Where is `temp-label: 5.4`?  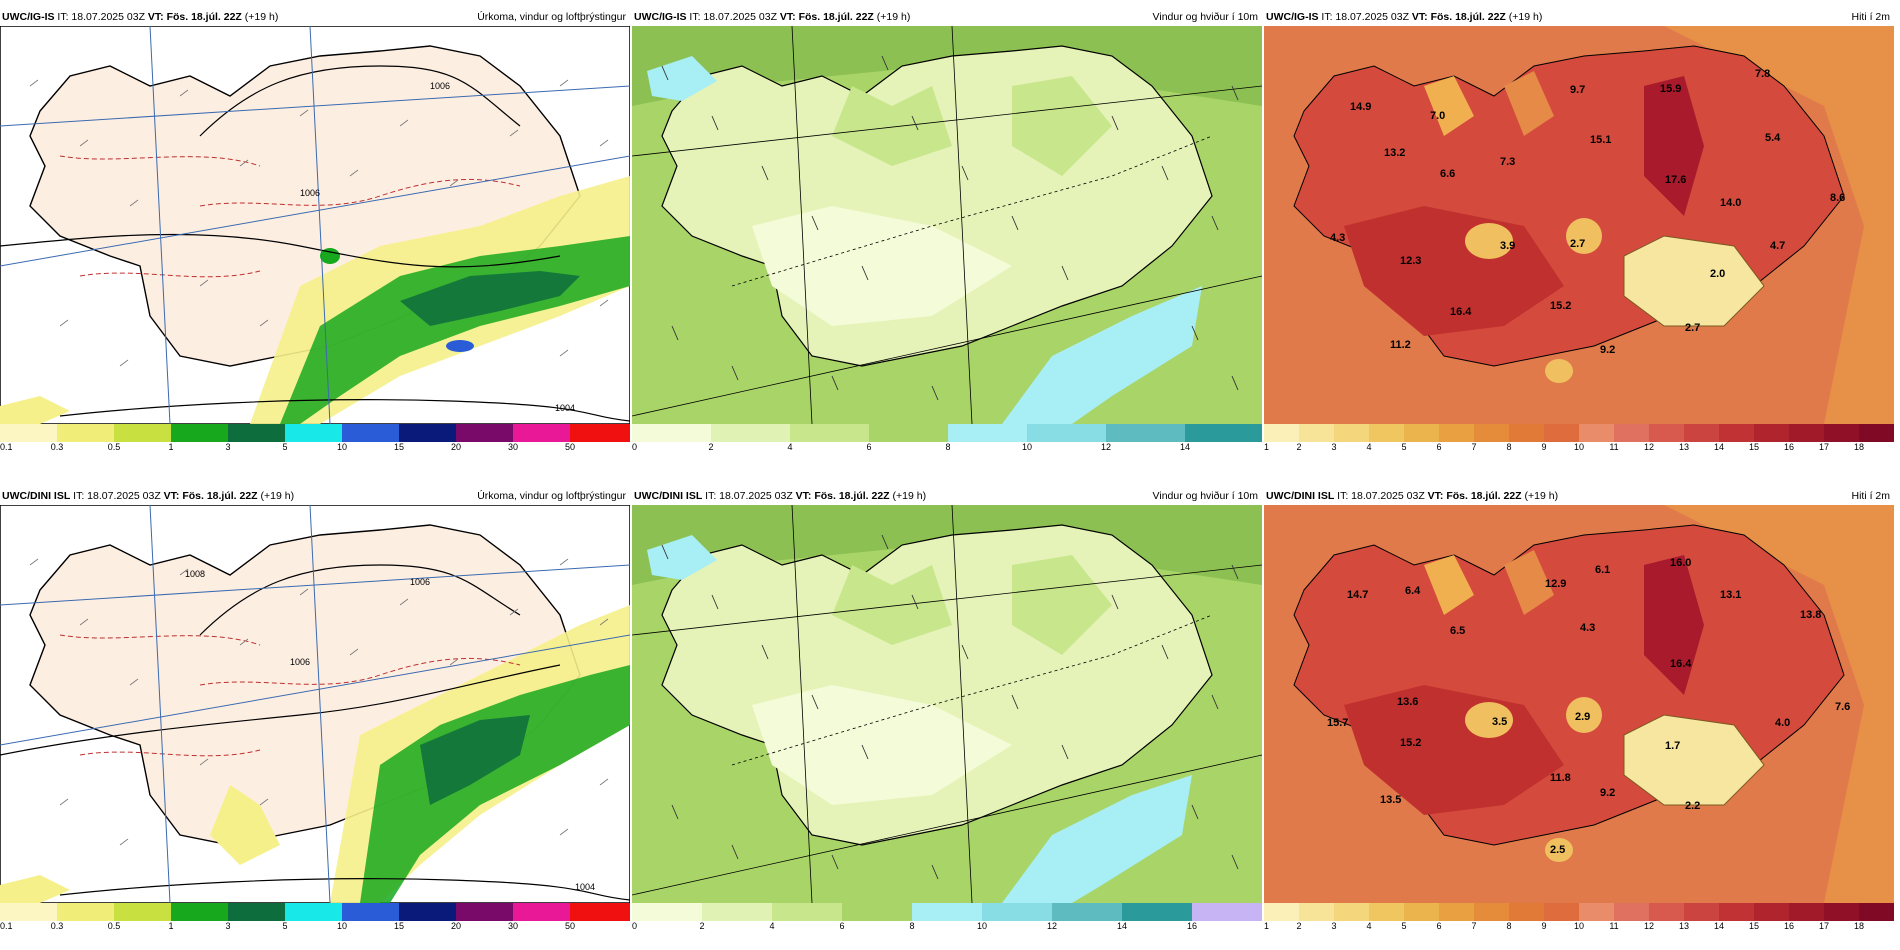
temp-label: 5.4 is located at coordinates (1773, 138).